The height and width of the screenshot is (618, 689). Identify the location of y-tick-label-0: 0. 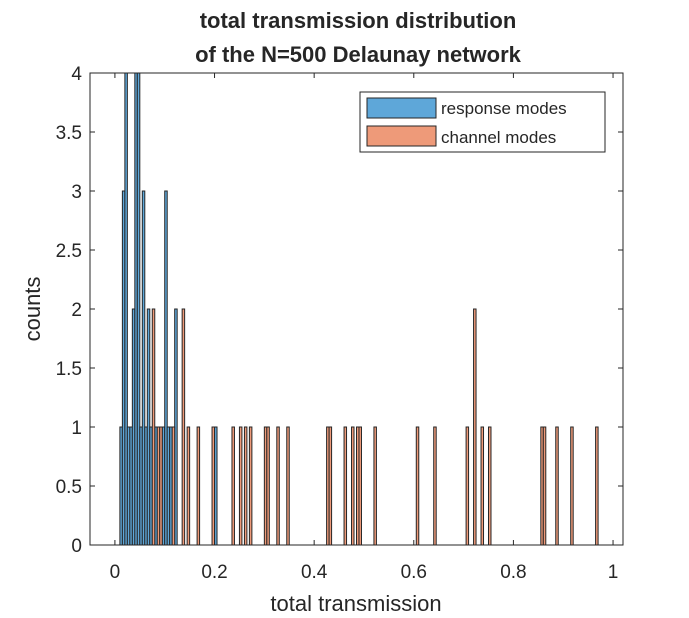
(76, 546).